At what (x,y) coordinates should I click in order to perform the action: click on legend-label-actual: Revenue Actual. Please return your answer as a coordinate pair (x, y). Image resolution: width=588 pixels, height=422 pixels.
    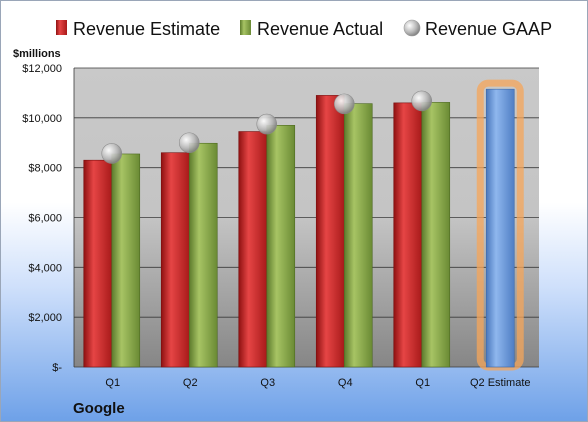
    Looking at the image, I should click on (320, 29).